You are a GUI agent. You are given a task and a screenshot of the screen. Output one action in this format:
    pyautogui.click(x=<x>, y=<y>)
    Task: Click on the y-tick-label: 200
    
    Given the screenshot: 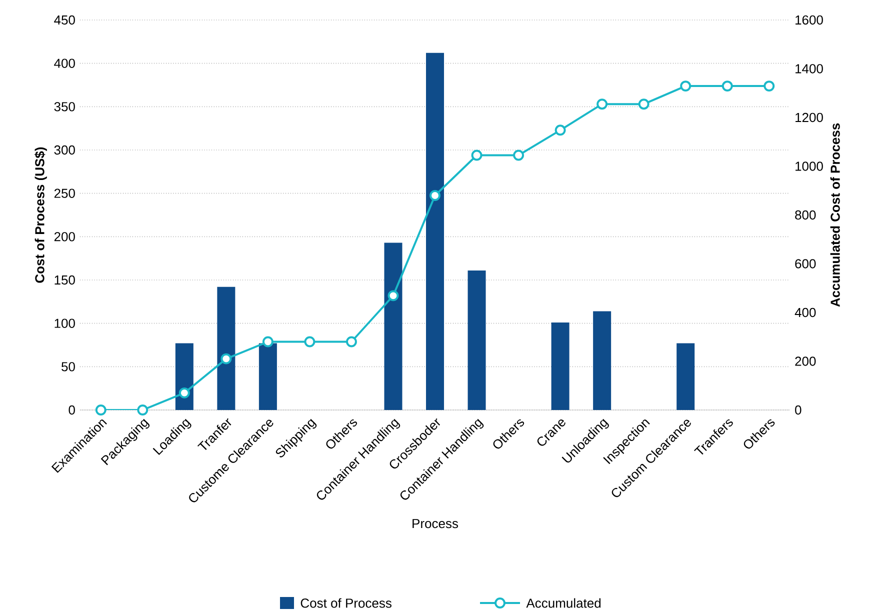 What is the action you would take?
    pyautogui.click(x=64, y=237)
    